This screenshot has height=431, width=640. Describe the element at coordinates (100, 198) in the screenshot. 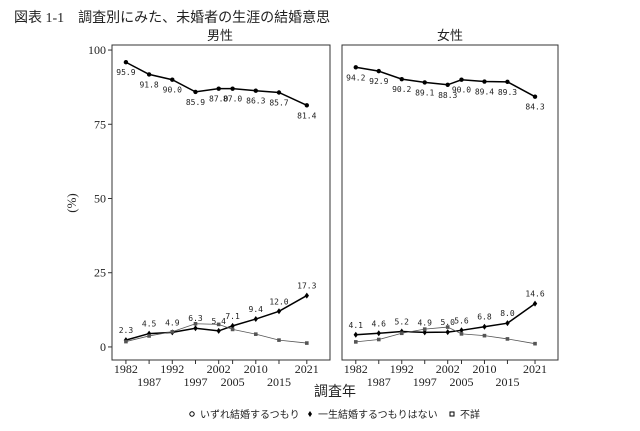

I see `y-tick-label: 50` at that location.